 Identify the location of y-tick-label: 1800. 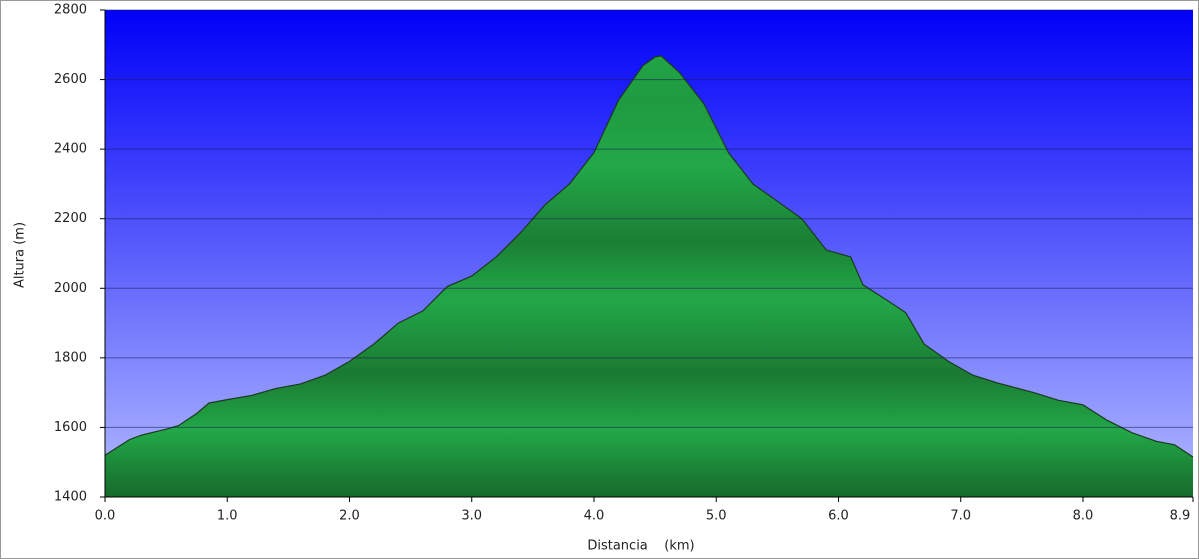
(70, 357).